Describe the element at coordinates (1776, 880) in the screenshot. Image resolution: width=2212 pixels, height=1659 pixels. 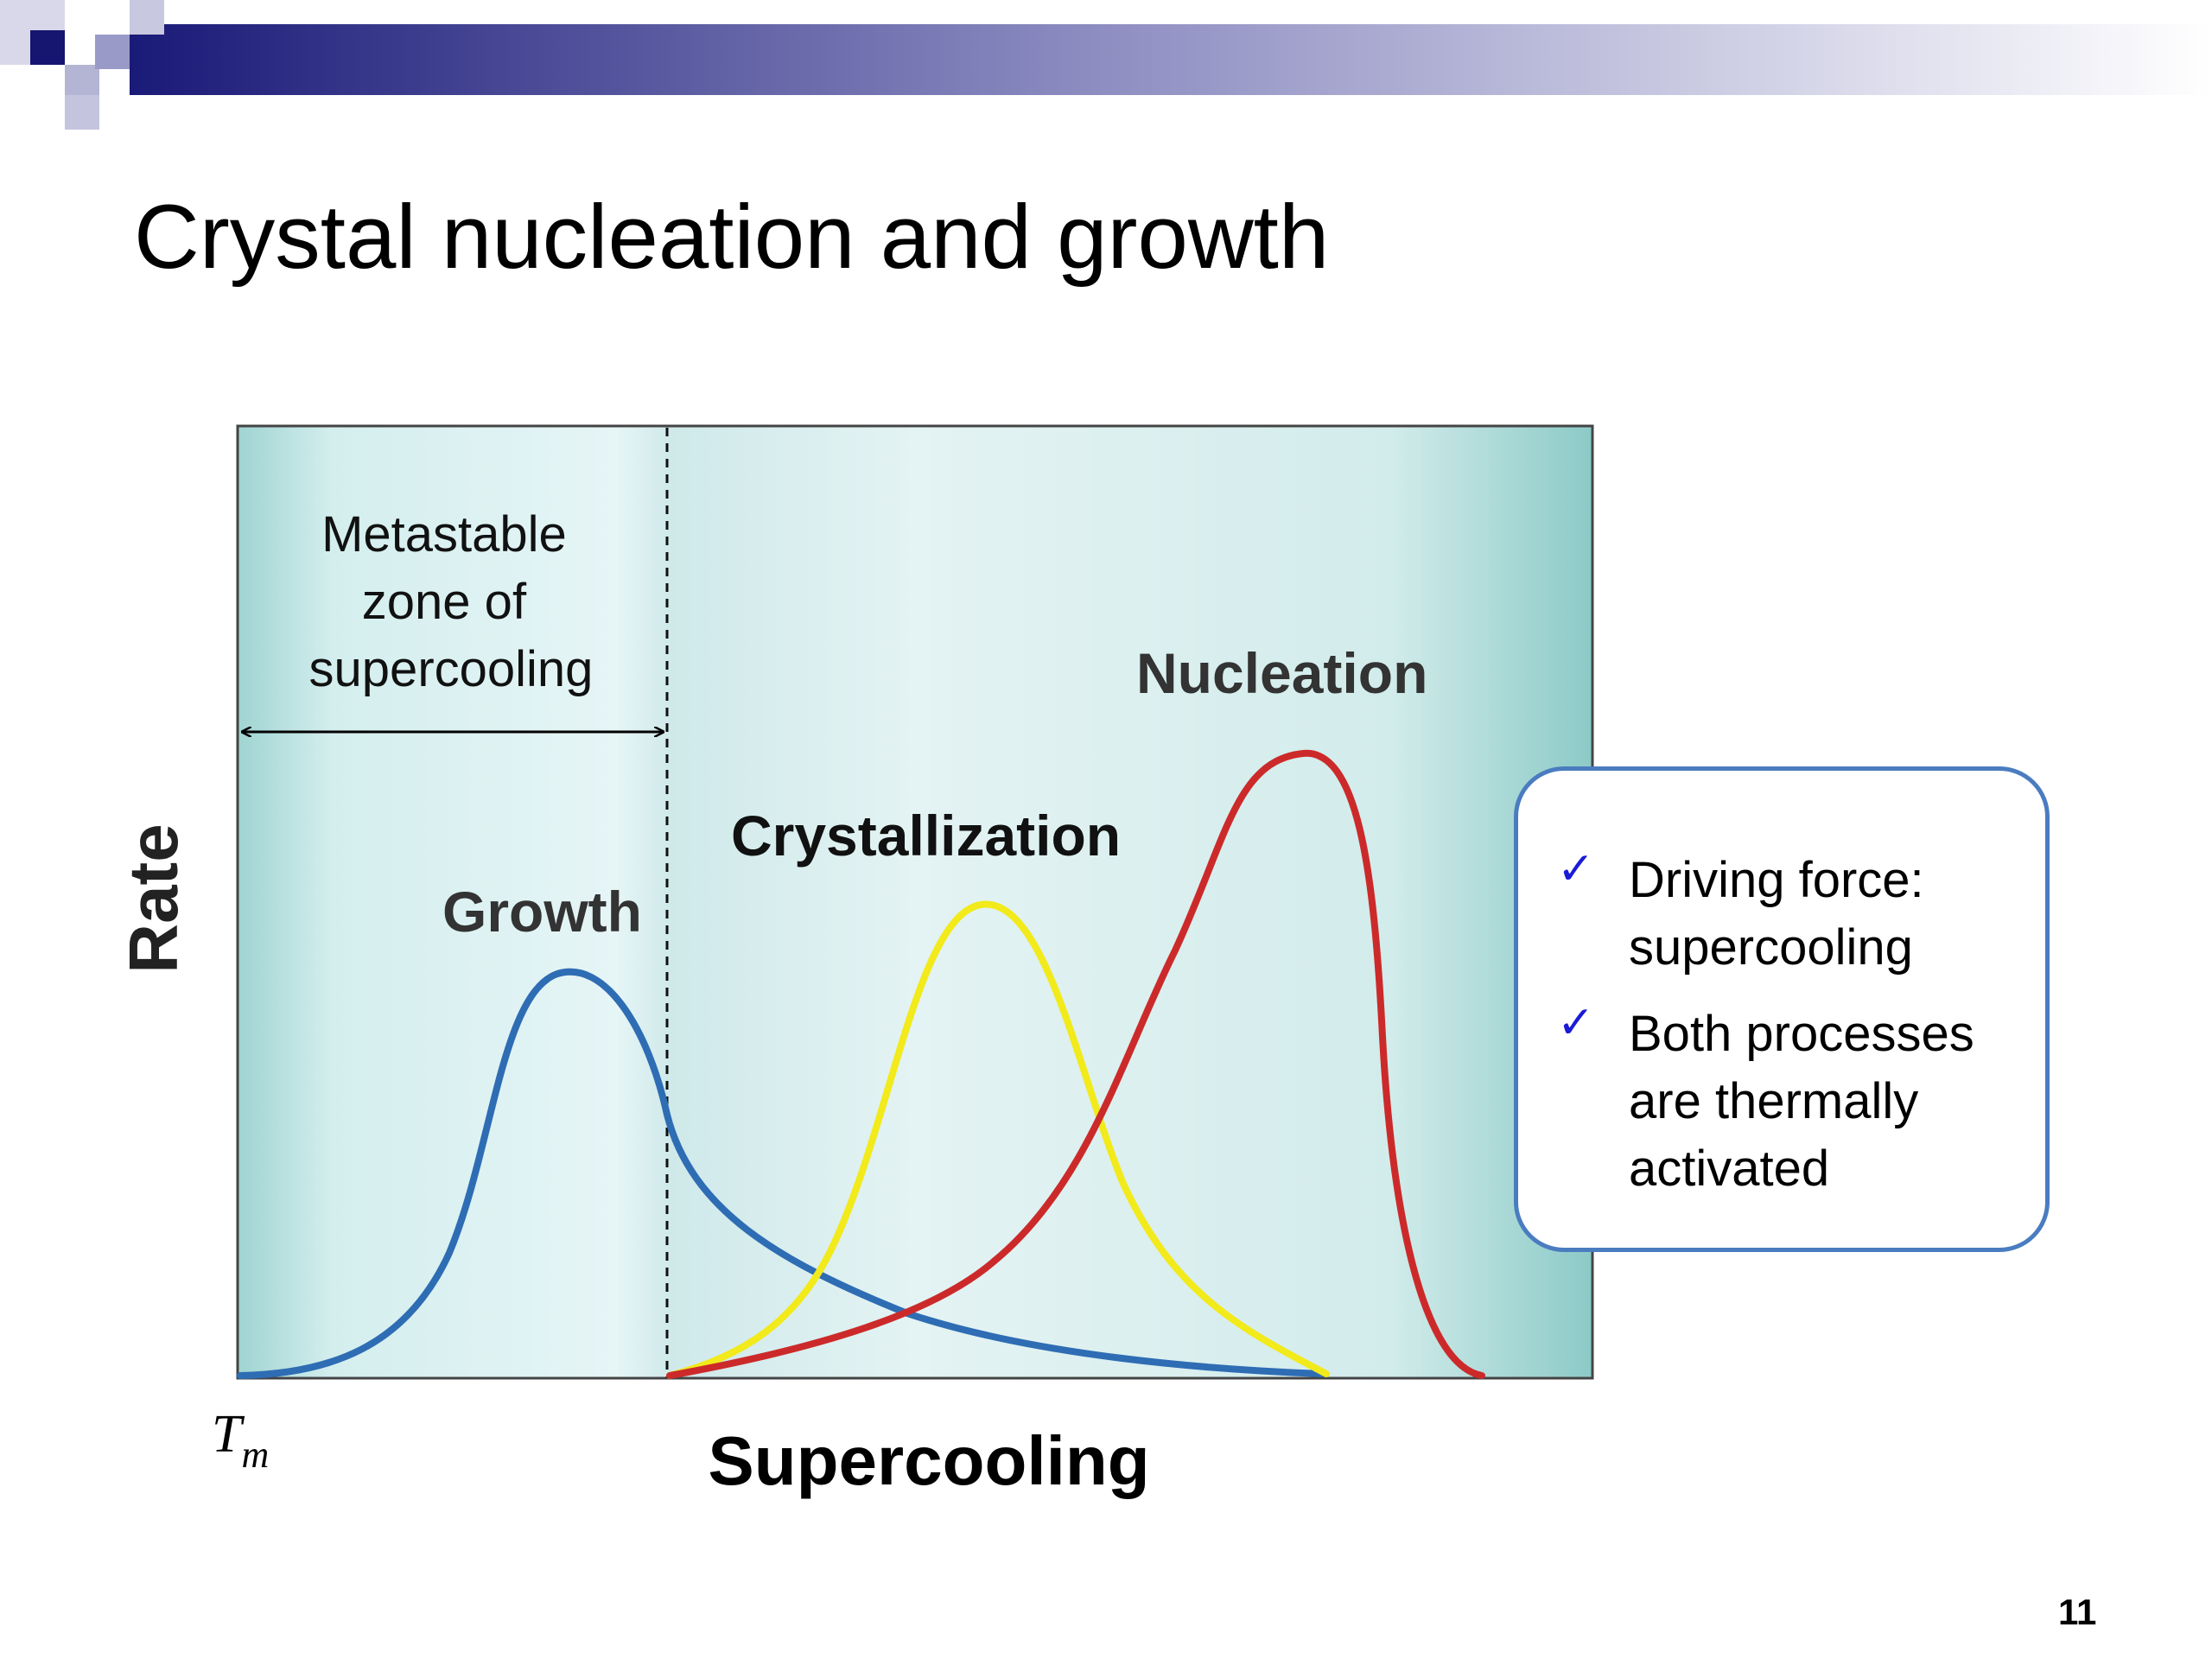
I see `callout-line: Driving force:` at that location.